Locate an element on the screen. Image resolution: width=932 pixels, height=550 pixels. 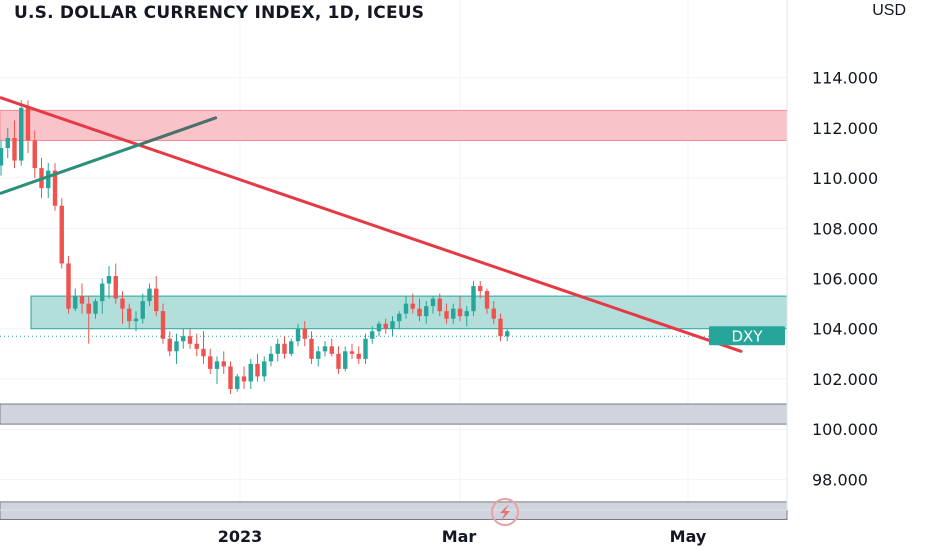
bottom-zone-zone is located at coordinates (394, 510).